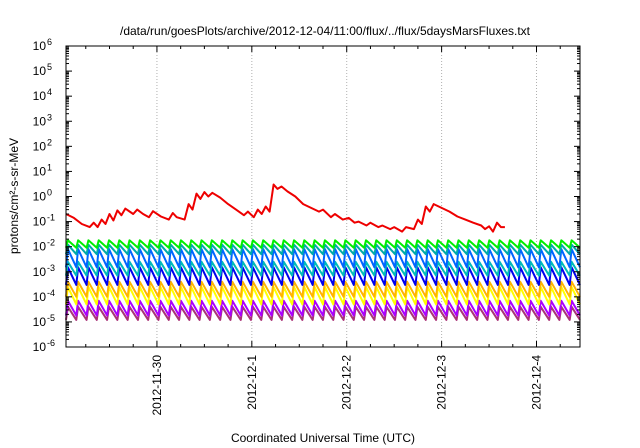 The height and width of the screenshot is (448, 640). I want to click on x-tick-label: 2012-12-2, so click(347, 382).